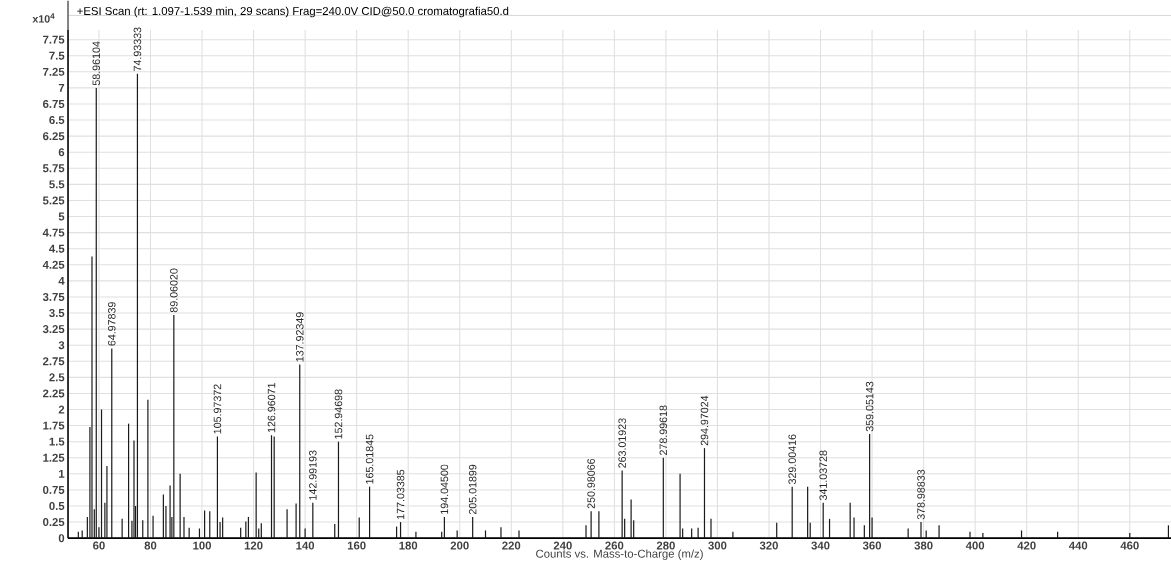 The image size is (1171, 565). What do you see at coordinates (150, 545) in the screenshot?
I see `x-tick-label: 80` at bounding box center [150, 545].